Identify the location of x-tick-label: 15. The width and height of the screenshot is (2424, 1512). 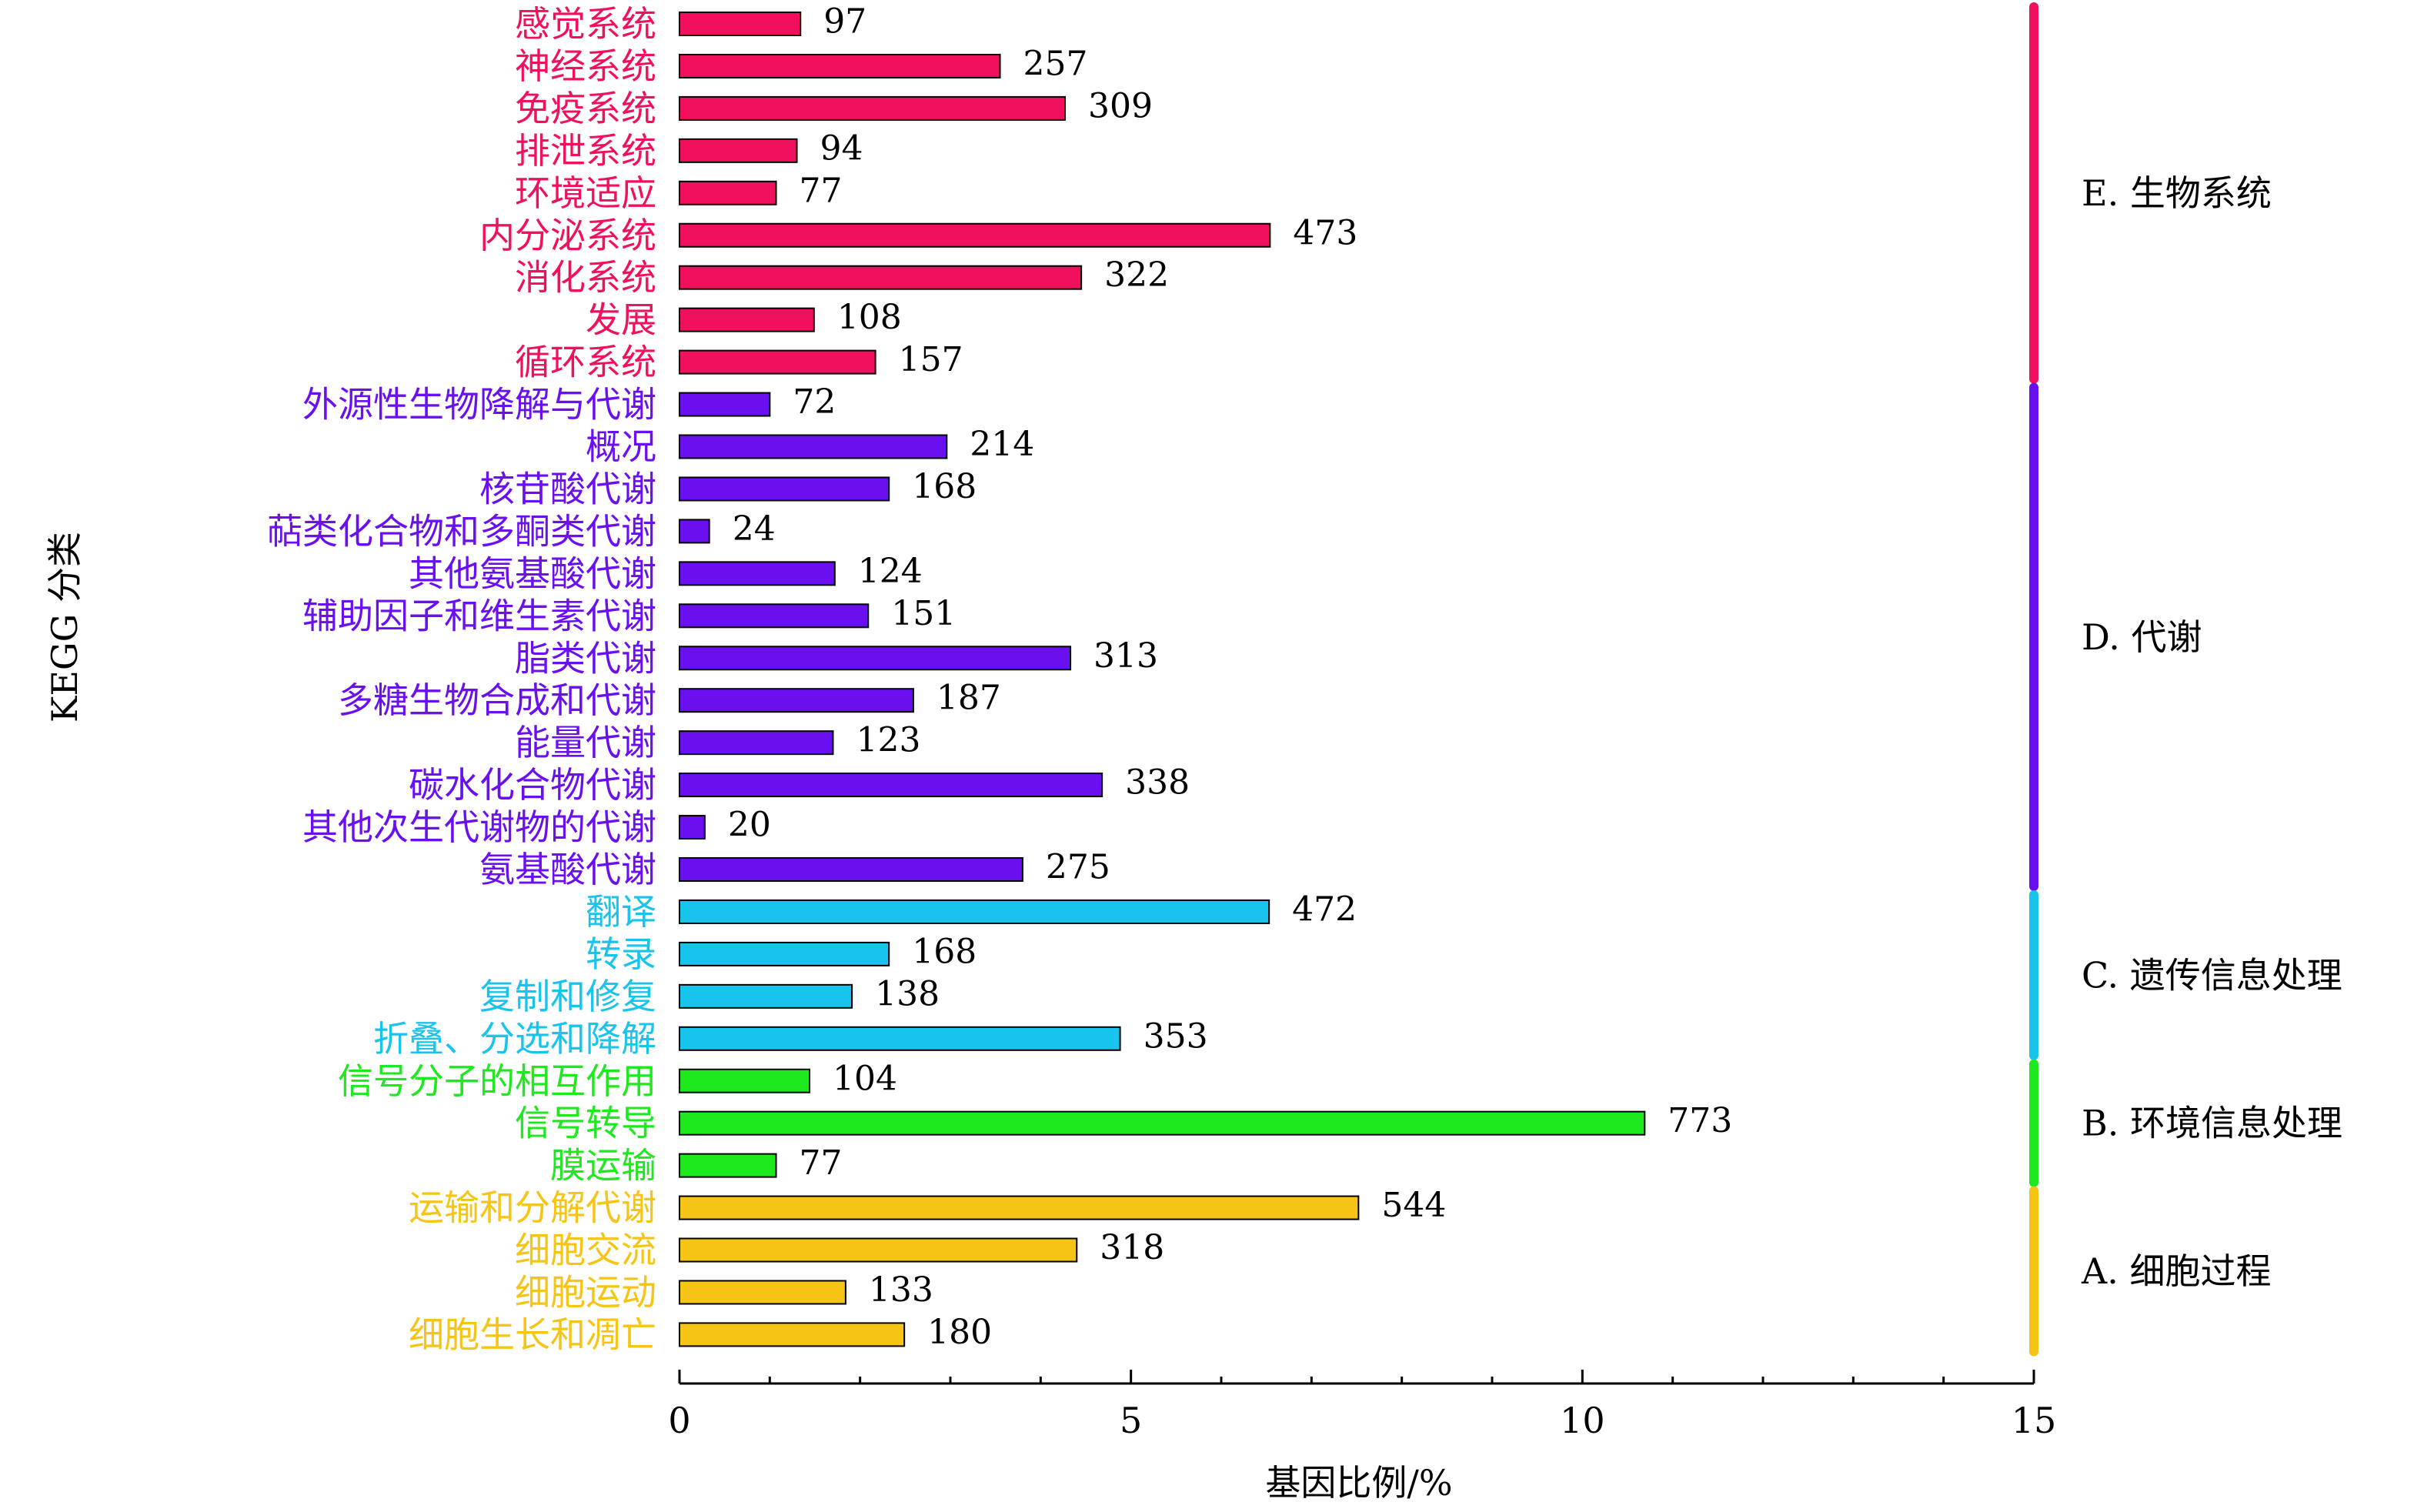
(2034, 1420).